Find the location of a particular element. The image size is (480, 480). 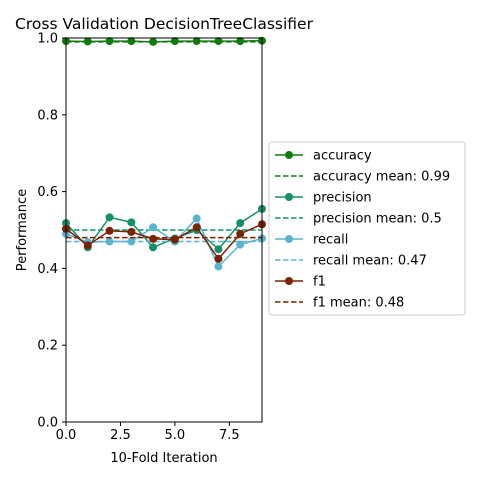

y-tick-label: 0.6 is located at coordinates (47, 192).